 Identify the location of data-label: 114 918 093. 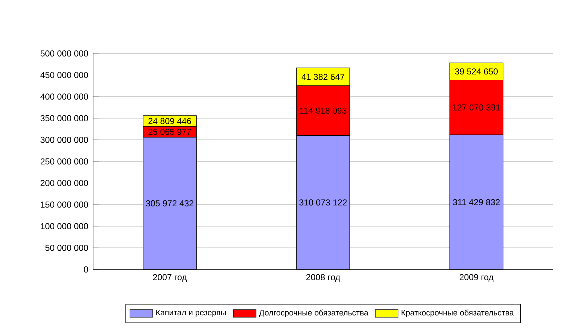
(323, 111).